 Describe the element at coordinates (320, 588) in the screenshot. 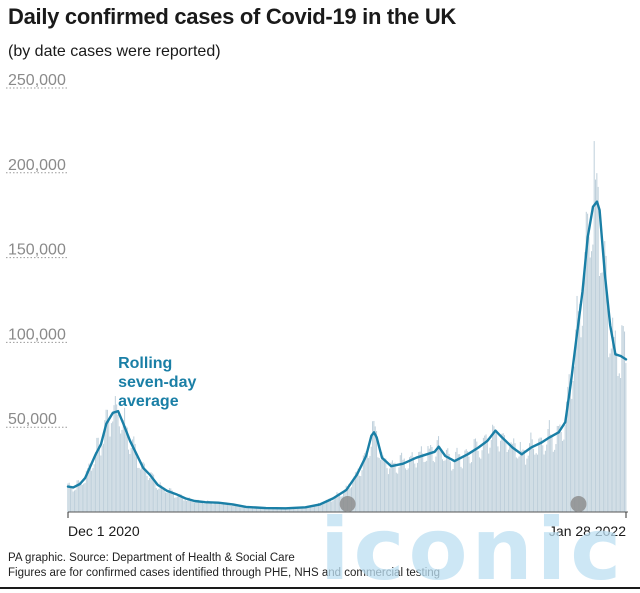

I see `bottom-rule` at that location.